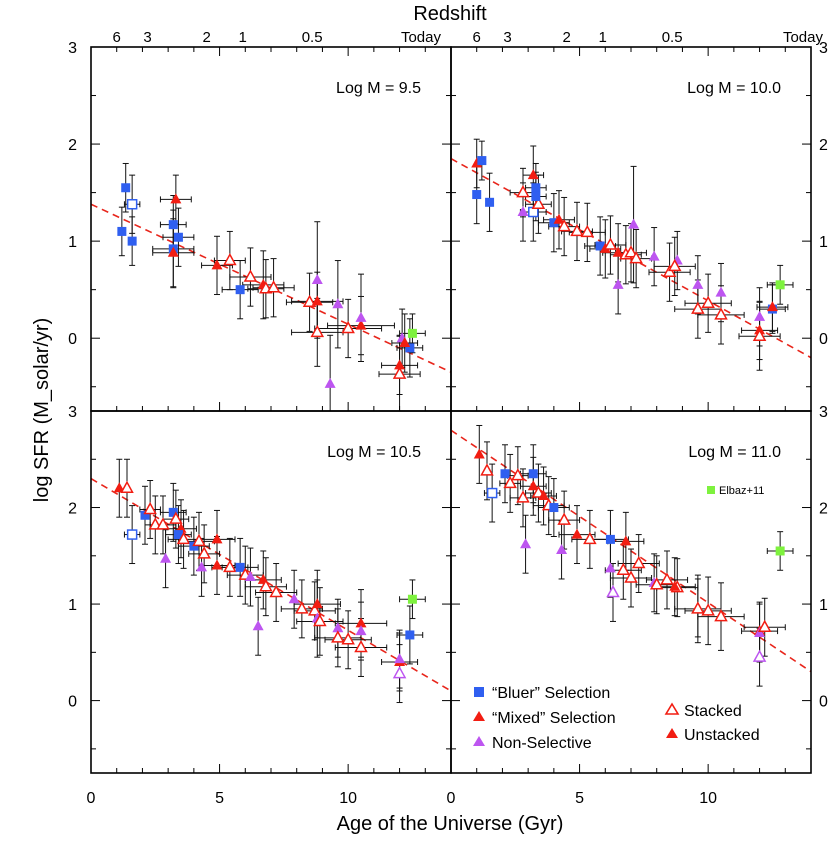 This screenshot has width=830, height=865. What do you see at coordinates (672, 733) in the screenshot?
I see `legend-marker-unstacked` at bounding box center [672, 733].